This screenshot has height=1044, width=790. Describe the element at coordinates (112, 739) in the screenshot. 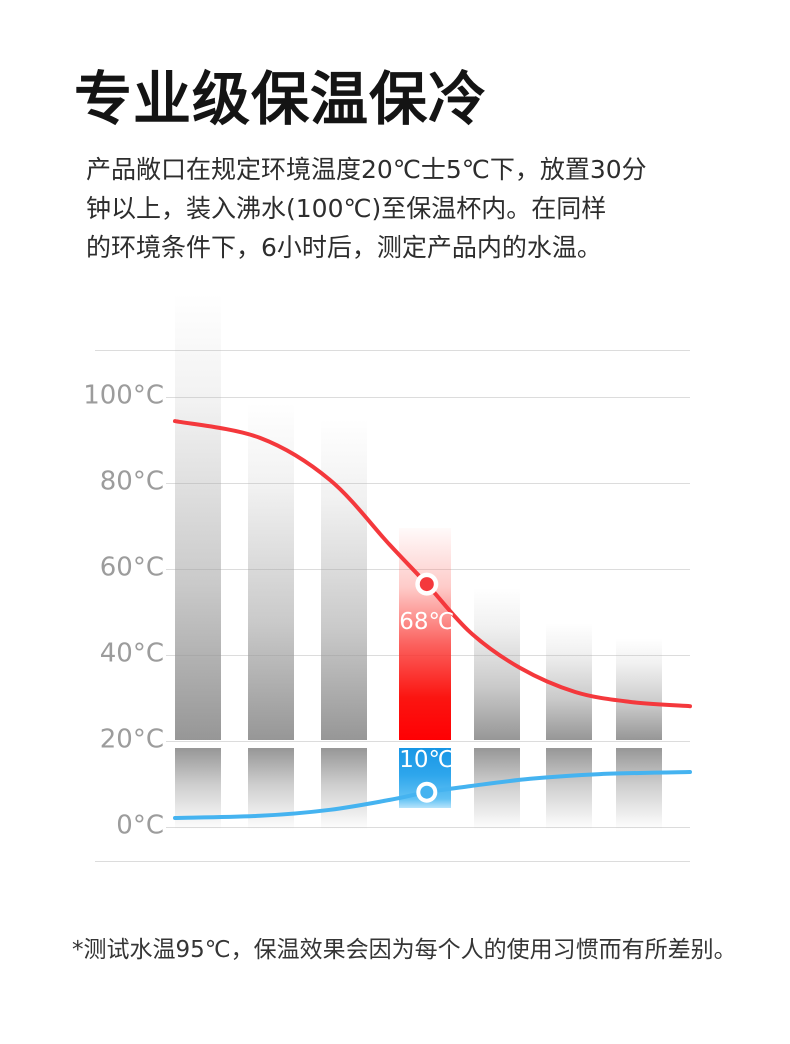

I see `y-axis-label: 20°C` at that location.